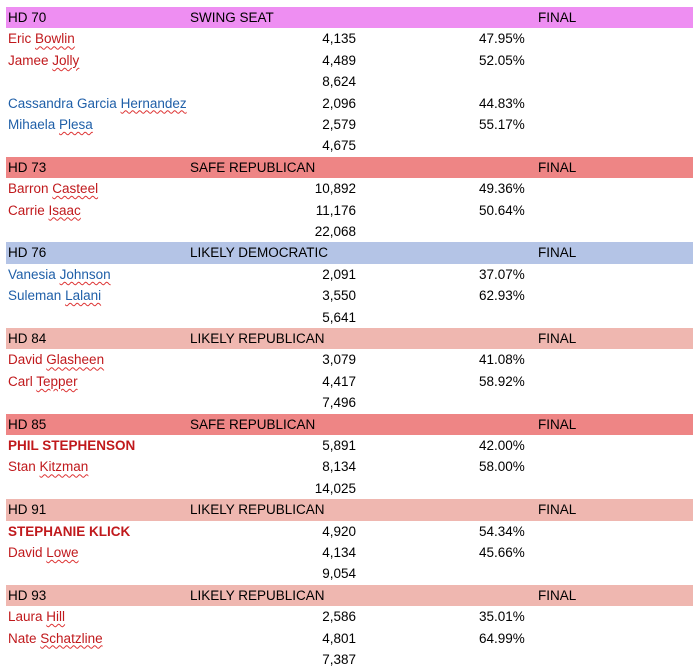  Describe the element at coordinates (502, 445) in the screenshot. I see `candidate-percent: 42.00%` at that location.